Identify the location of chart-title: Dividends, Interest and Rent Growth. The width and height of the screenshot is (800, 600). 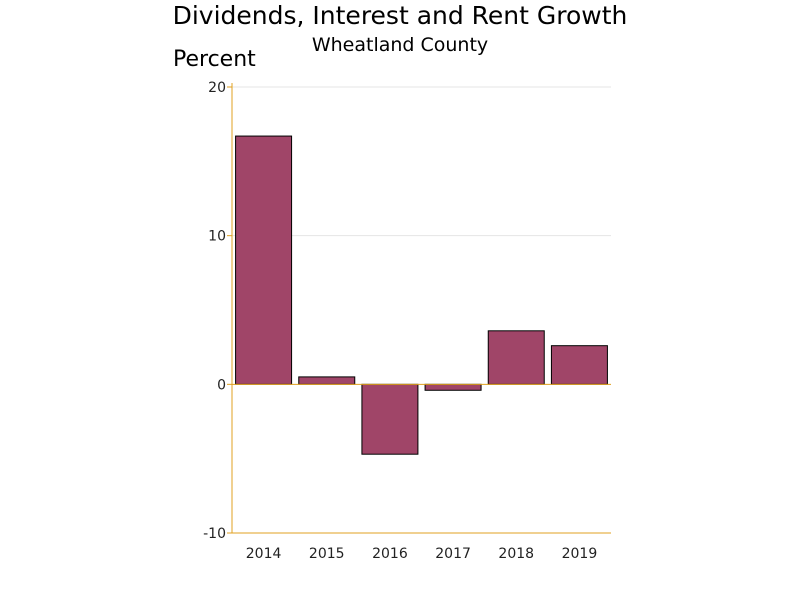
(400, 15).